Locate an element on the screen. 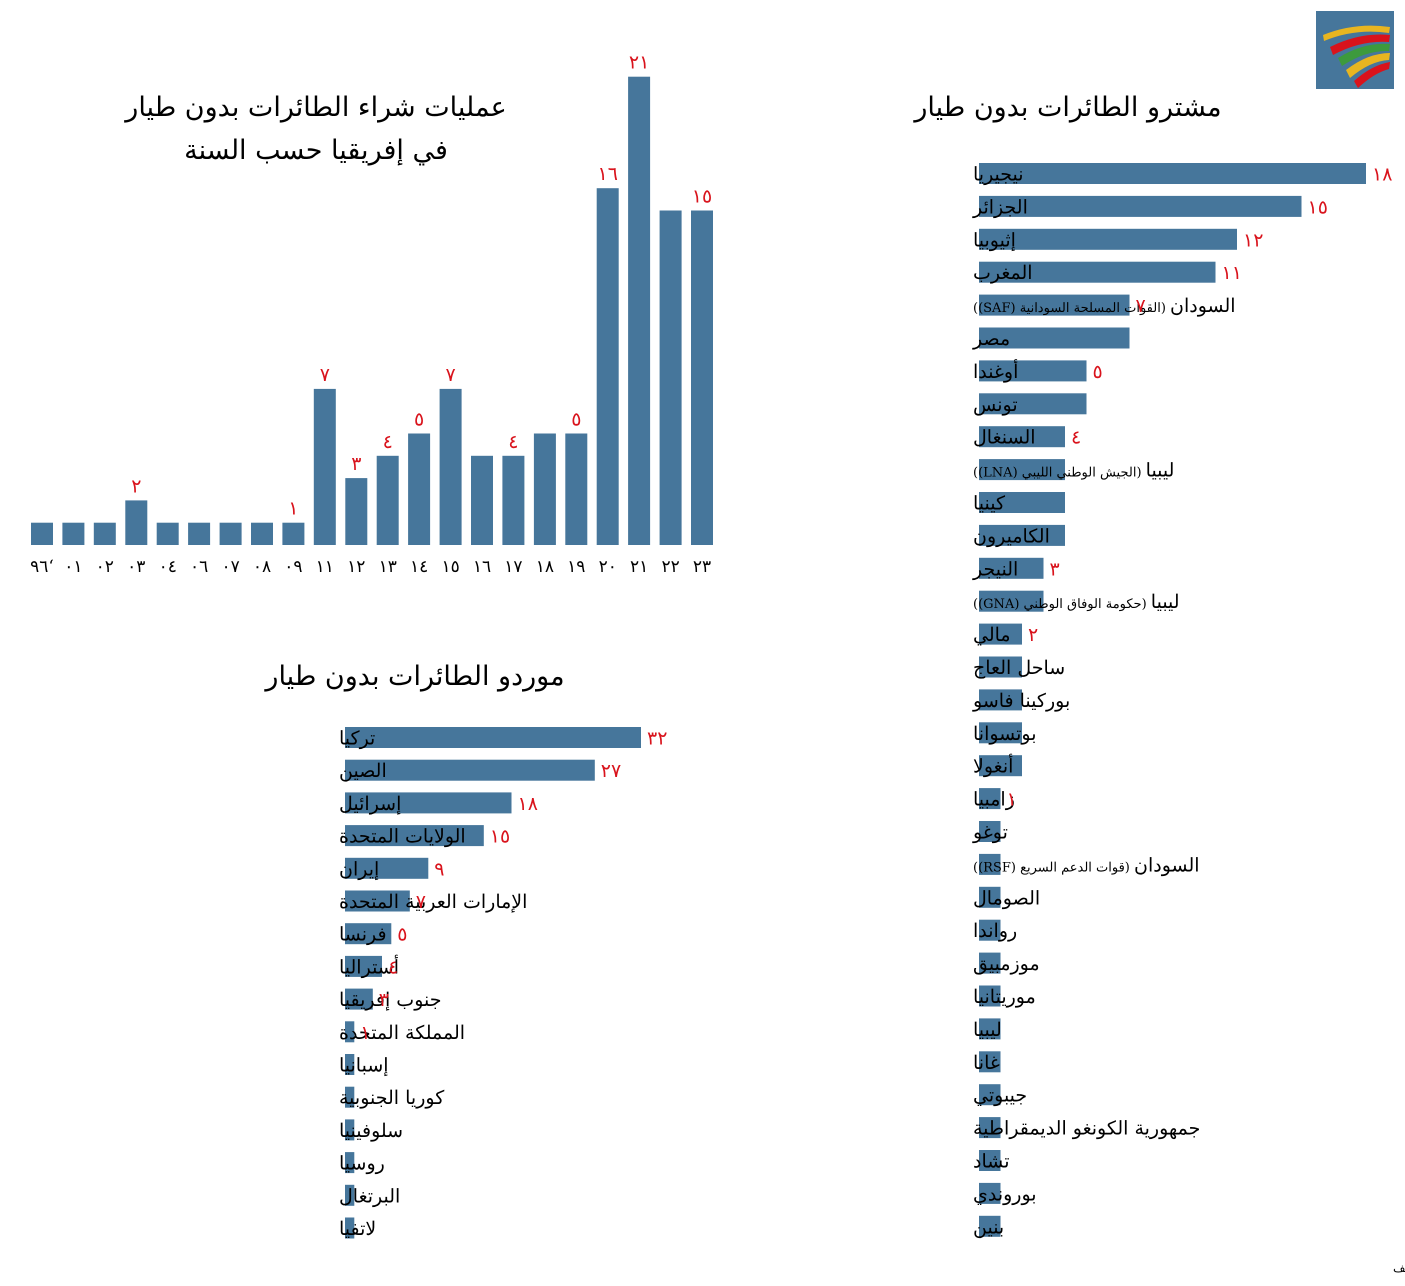 This screenshot has width=1405, height=1286. buyer-category-label: بوروندي is located at coordinates (1005, 1194).